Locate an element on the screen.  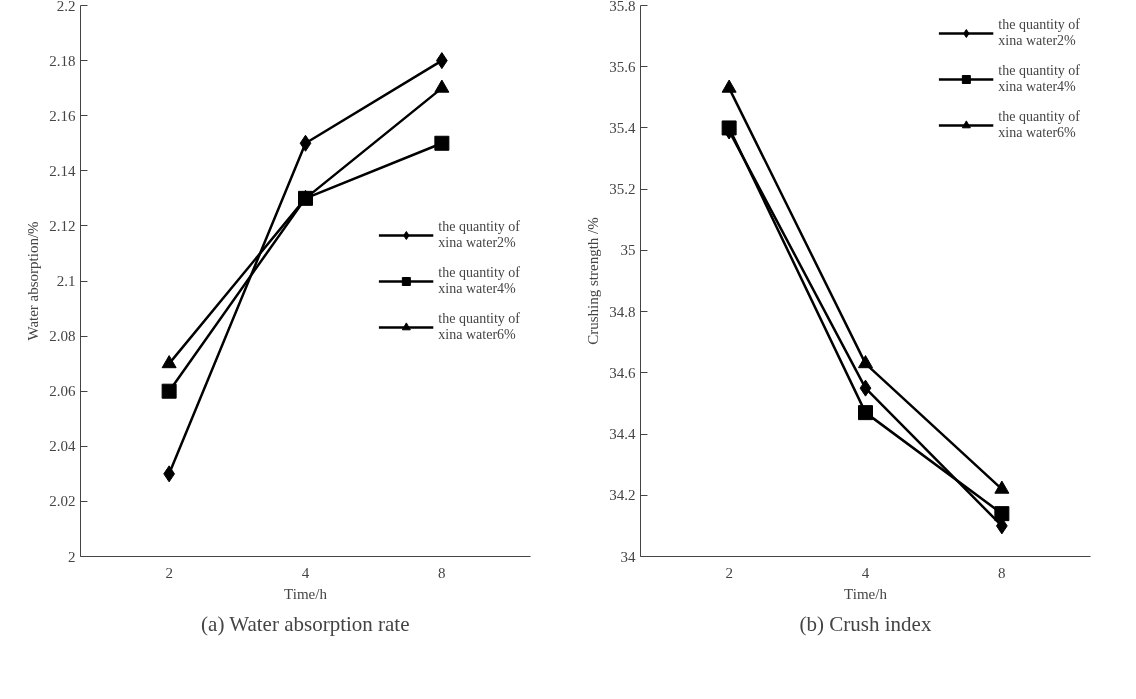
y-tick-label: 34.4 is located at coordinates (622, 434).